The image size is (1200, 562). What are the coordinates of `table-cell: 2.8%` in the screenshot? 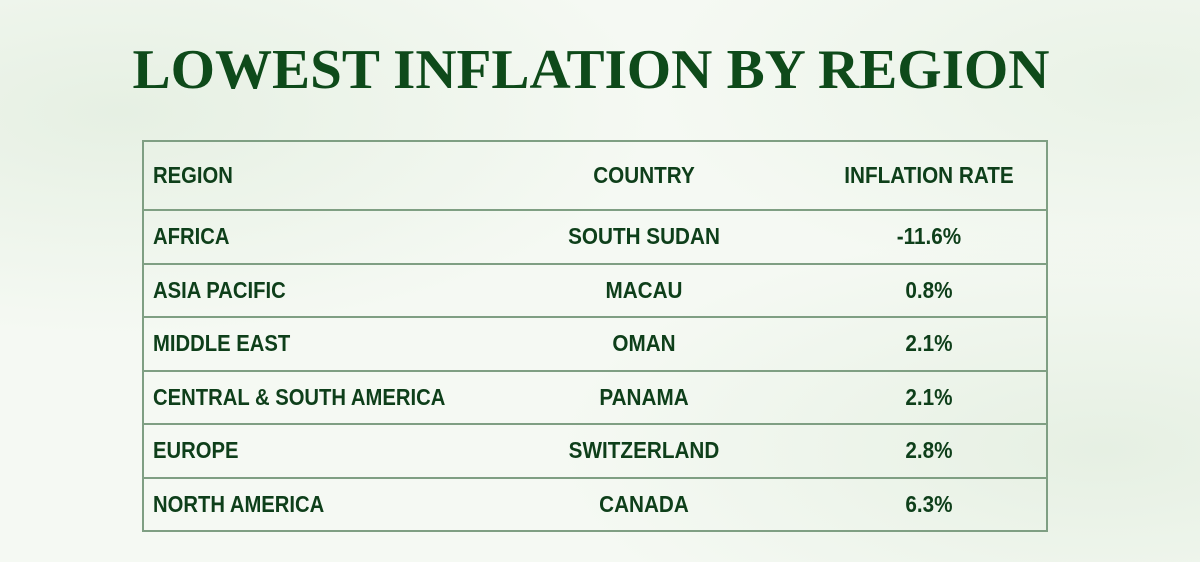 It's located at (929, 450).